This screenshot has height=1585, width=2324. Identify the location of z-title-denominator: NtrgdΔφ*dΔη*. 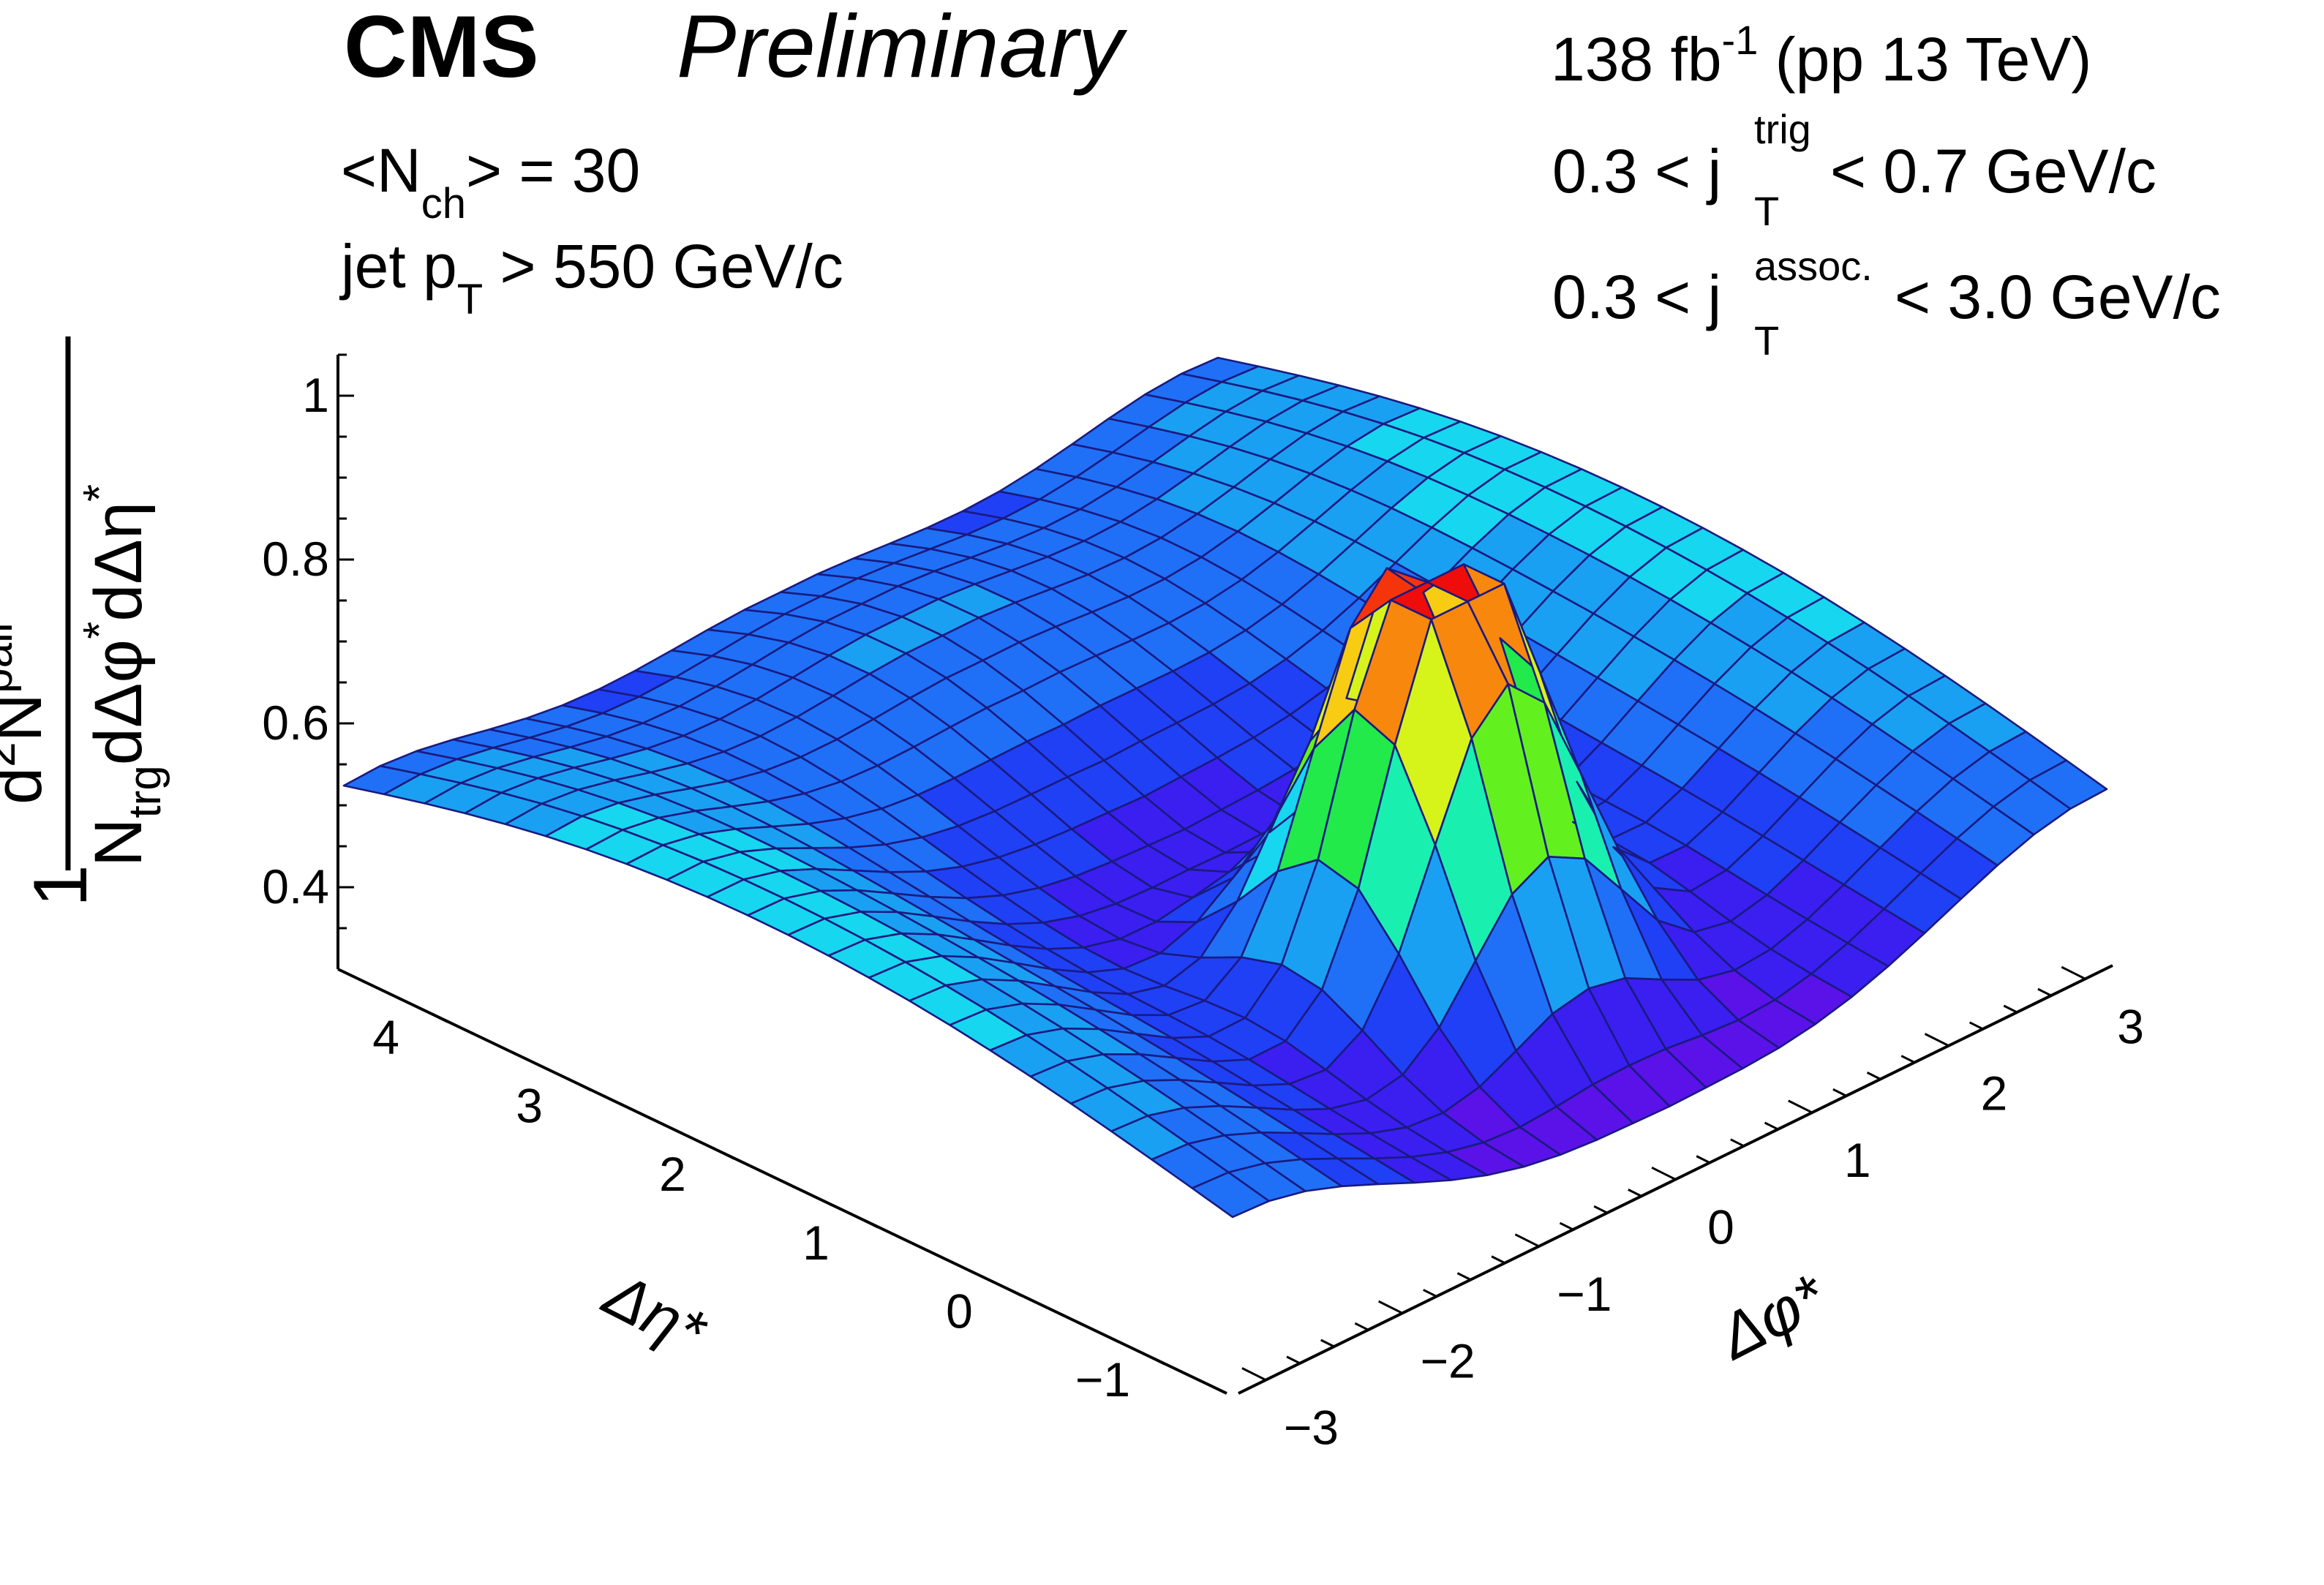
(123, 675).